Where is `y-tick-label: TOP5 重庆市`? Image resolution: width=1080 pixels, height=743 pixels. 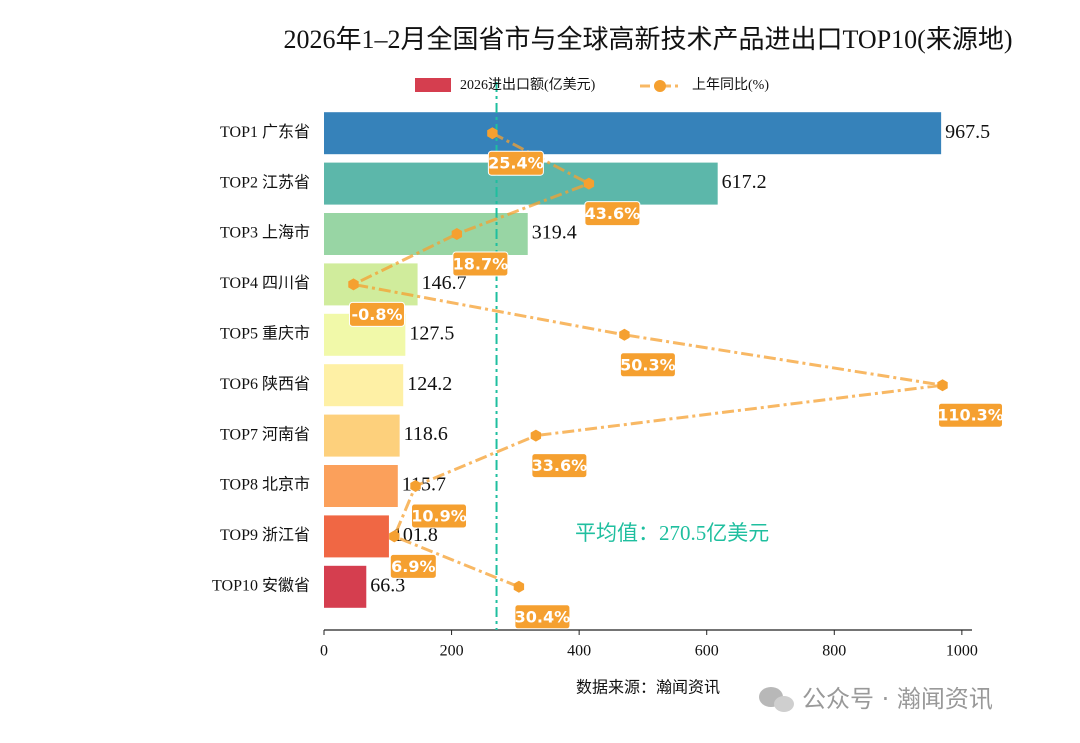
y-tick-label: TOP5 重庆市 is located at coordinates (265, 333).